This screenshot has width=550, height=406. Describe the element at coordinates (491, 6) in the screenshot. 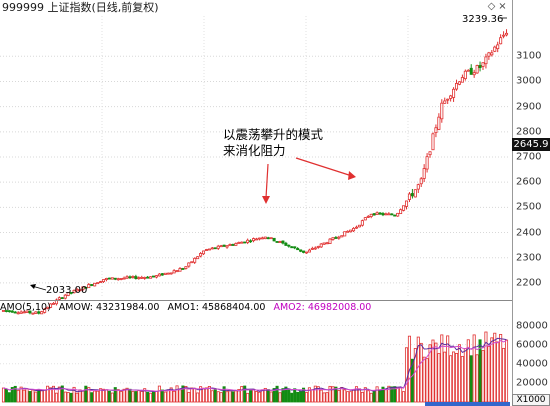

I see `diamond-icon: ◇` at that location.